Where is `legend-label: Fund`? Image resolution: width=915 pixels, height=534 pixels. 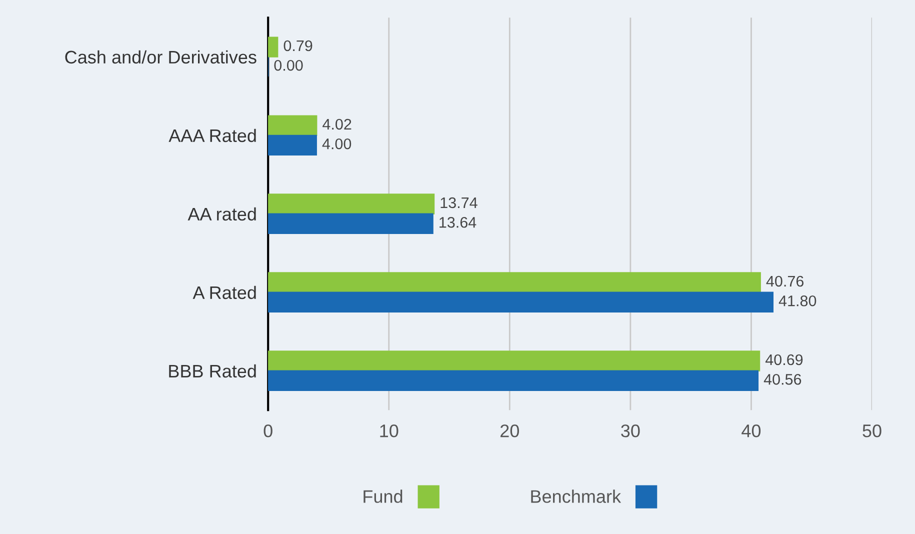 legend-label: Fund is located at coordinates (383, 496).